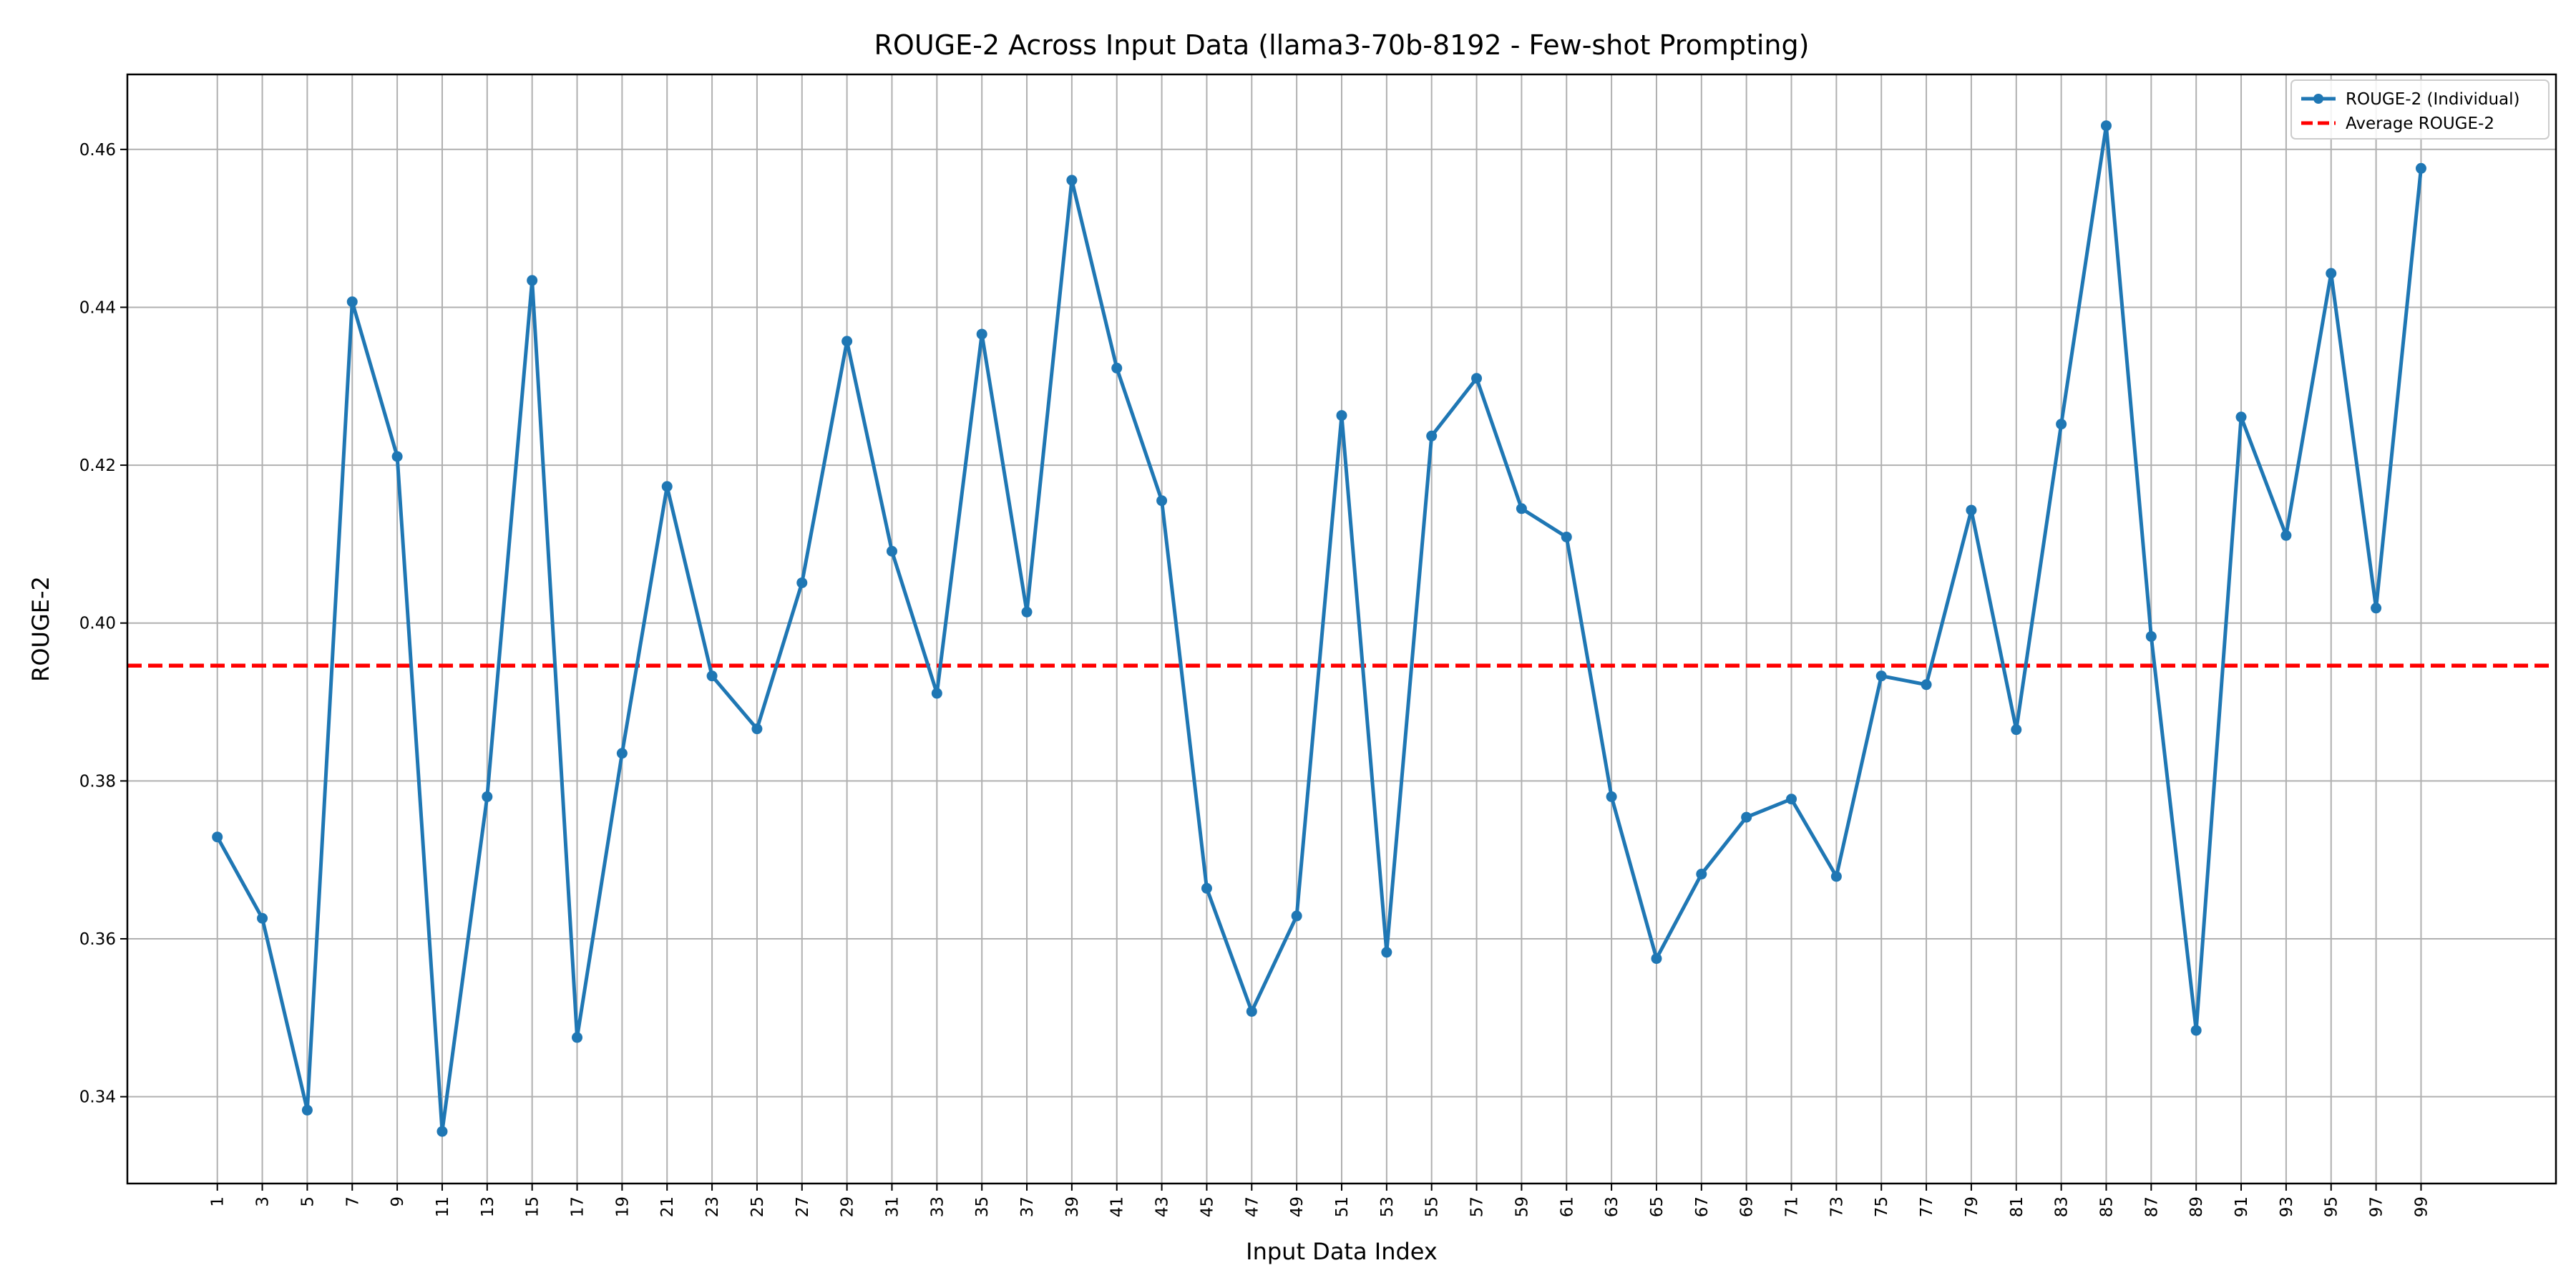 This screenshot has height=1288, width=2576. I want to click on x-tick-label: 7, so click(352, 1201).